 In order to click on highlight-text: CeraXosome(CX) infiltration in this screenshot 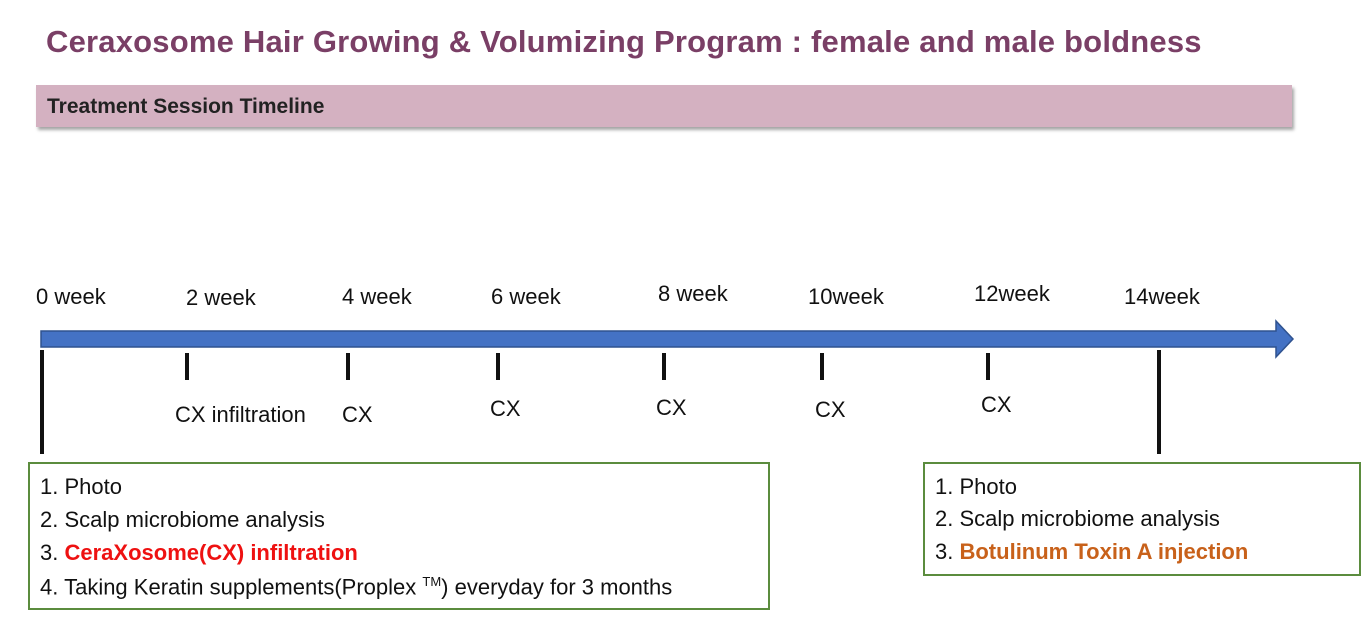, I will do `click(211, 552)`.